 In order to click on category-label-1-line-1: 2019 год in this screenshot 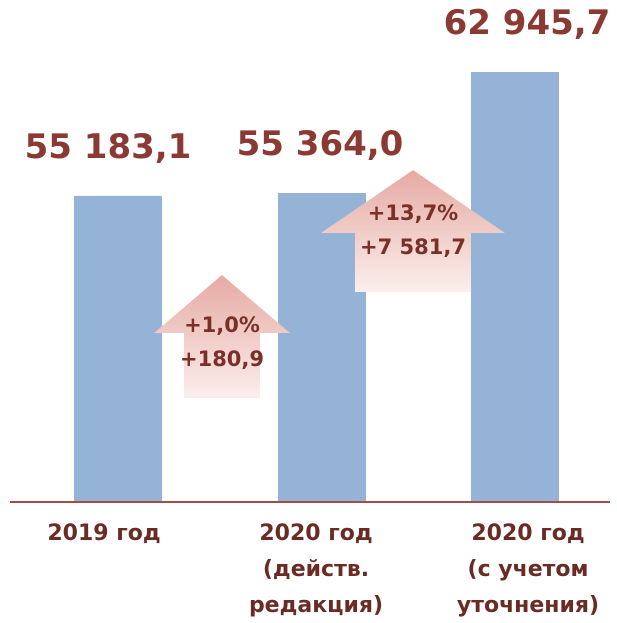, I will do `click(103, 533)`.